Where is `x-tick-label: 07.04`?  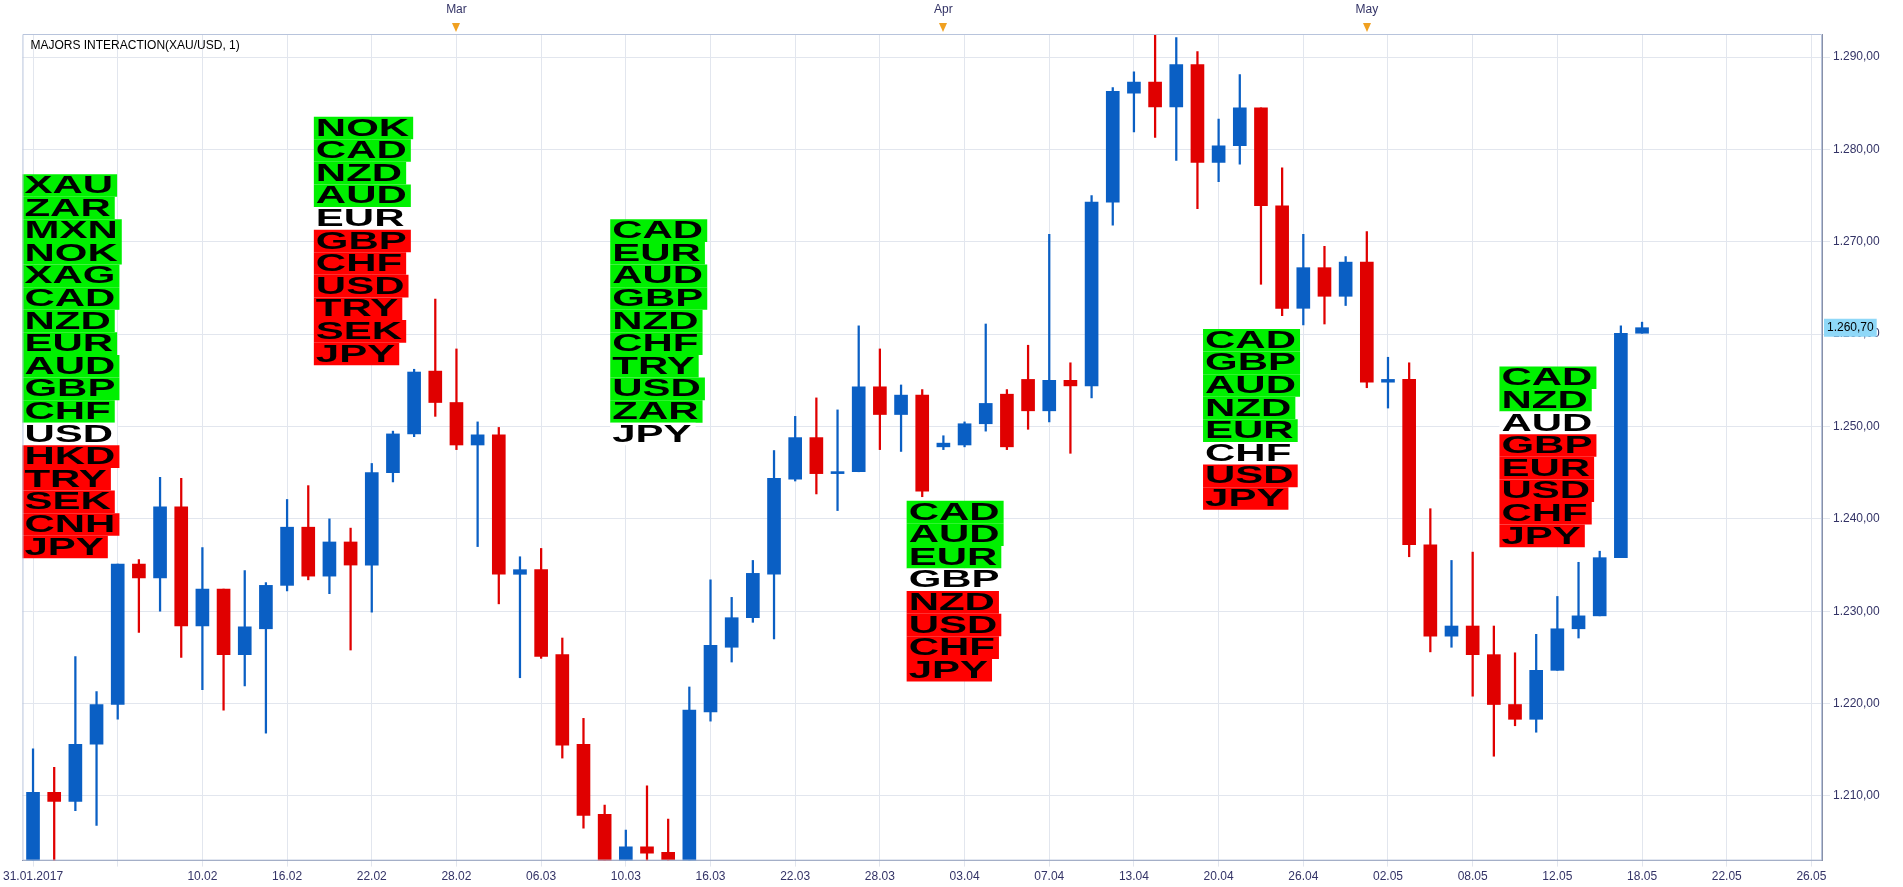 x-tick-label: 07.04 is located at coordinates (1049, 876).